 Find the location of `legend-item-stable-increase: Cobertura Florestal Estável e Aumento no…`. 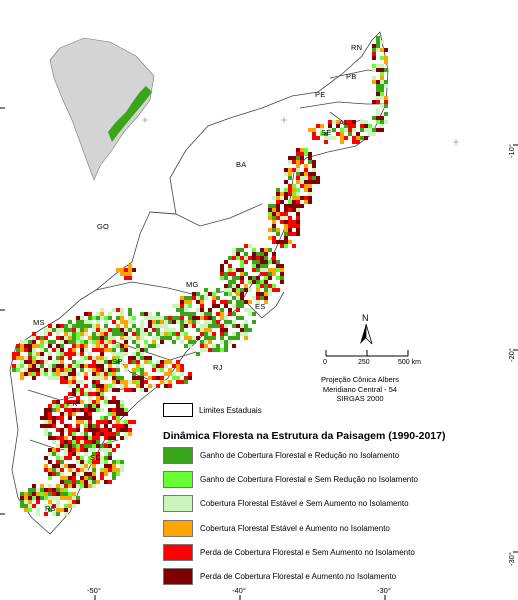

legend-item-stable-increase: Cobertura Florestal Estável e Aumento no… is located at coordinates (290, 528).